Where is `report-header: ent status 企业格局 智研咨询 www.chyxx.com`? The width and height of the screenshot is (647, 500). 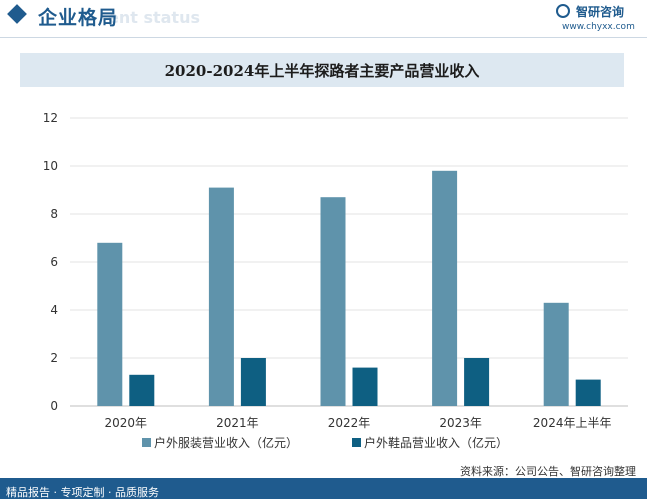
report-header: ent status 企业格局 智研咨询 www.chyxx.com is located at coordinates (323, 17).